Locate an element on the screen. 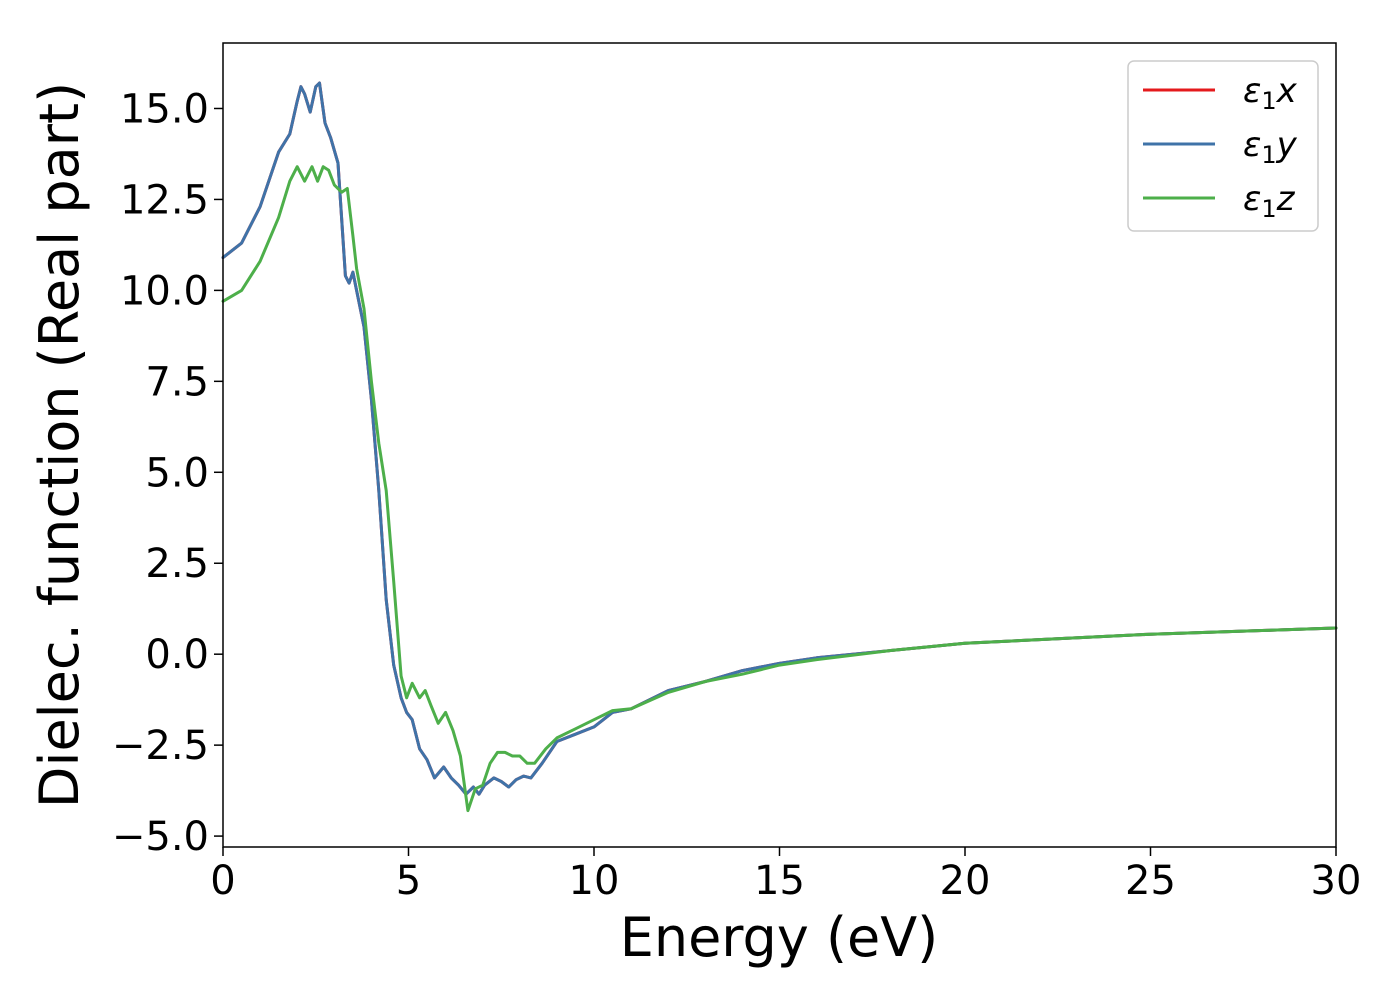  x-tick-label: 5 is located at coordinates (408, 881).